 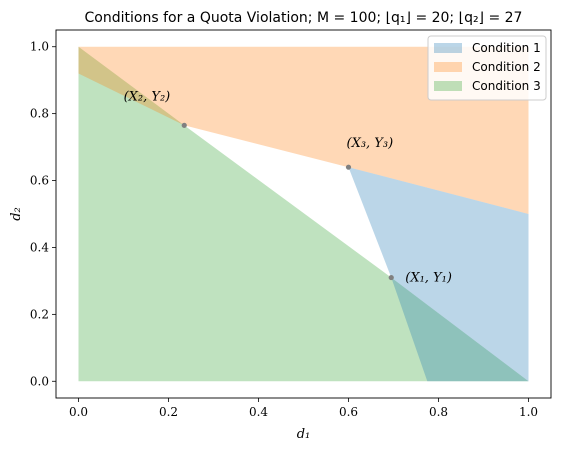 I want to click on legend-label-3: Condition 3, so click(x=506, y=86).